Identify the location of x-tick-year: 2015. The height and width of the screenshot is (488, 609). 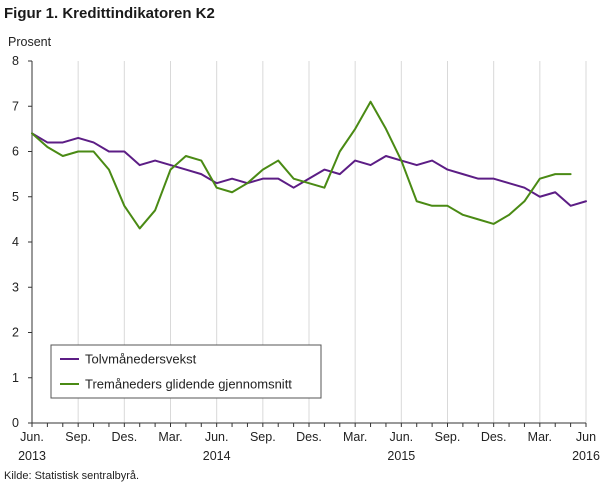
(401, 456).